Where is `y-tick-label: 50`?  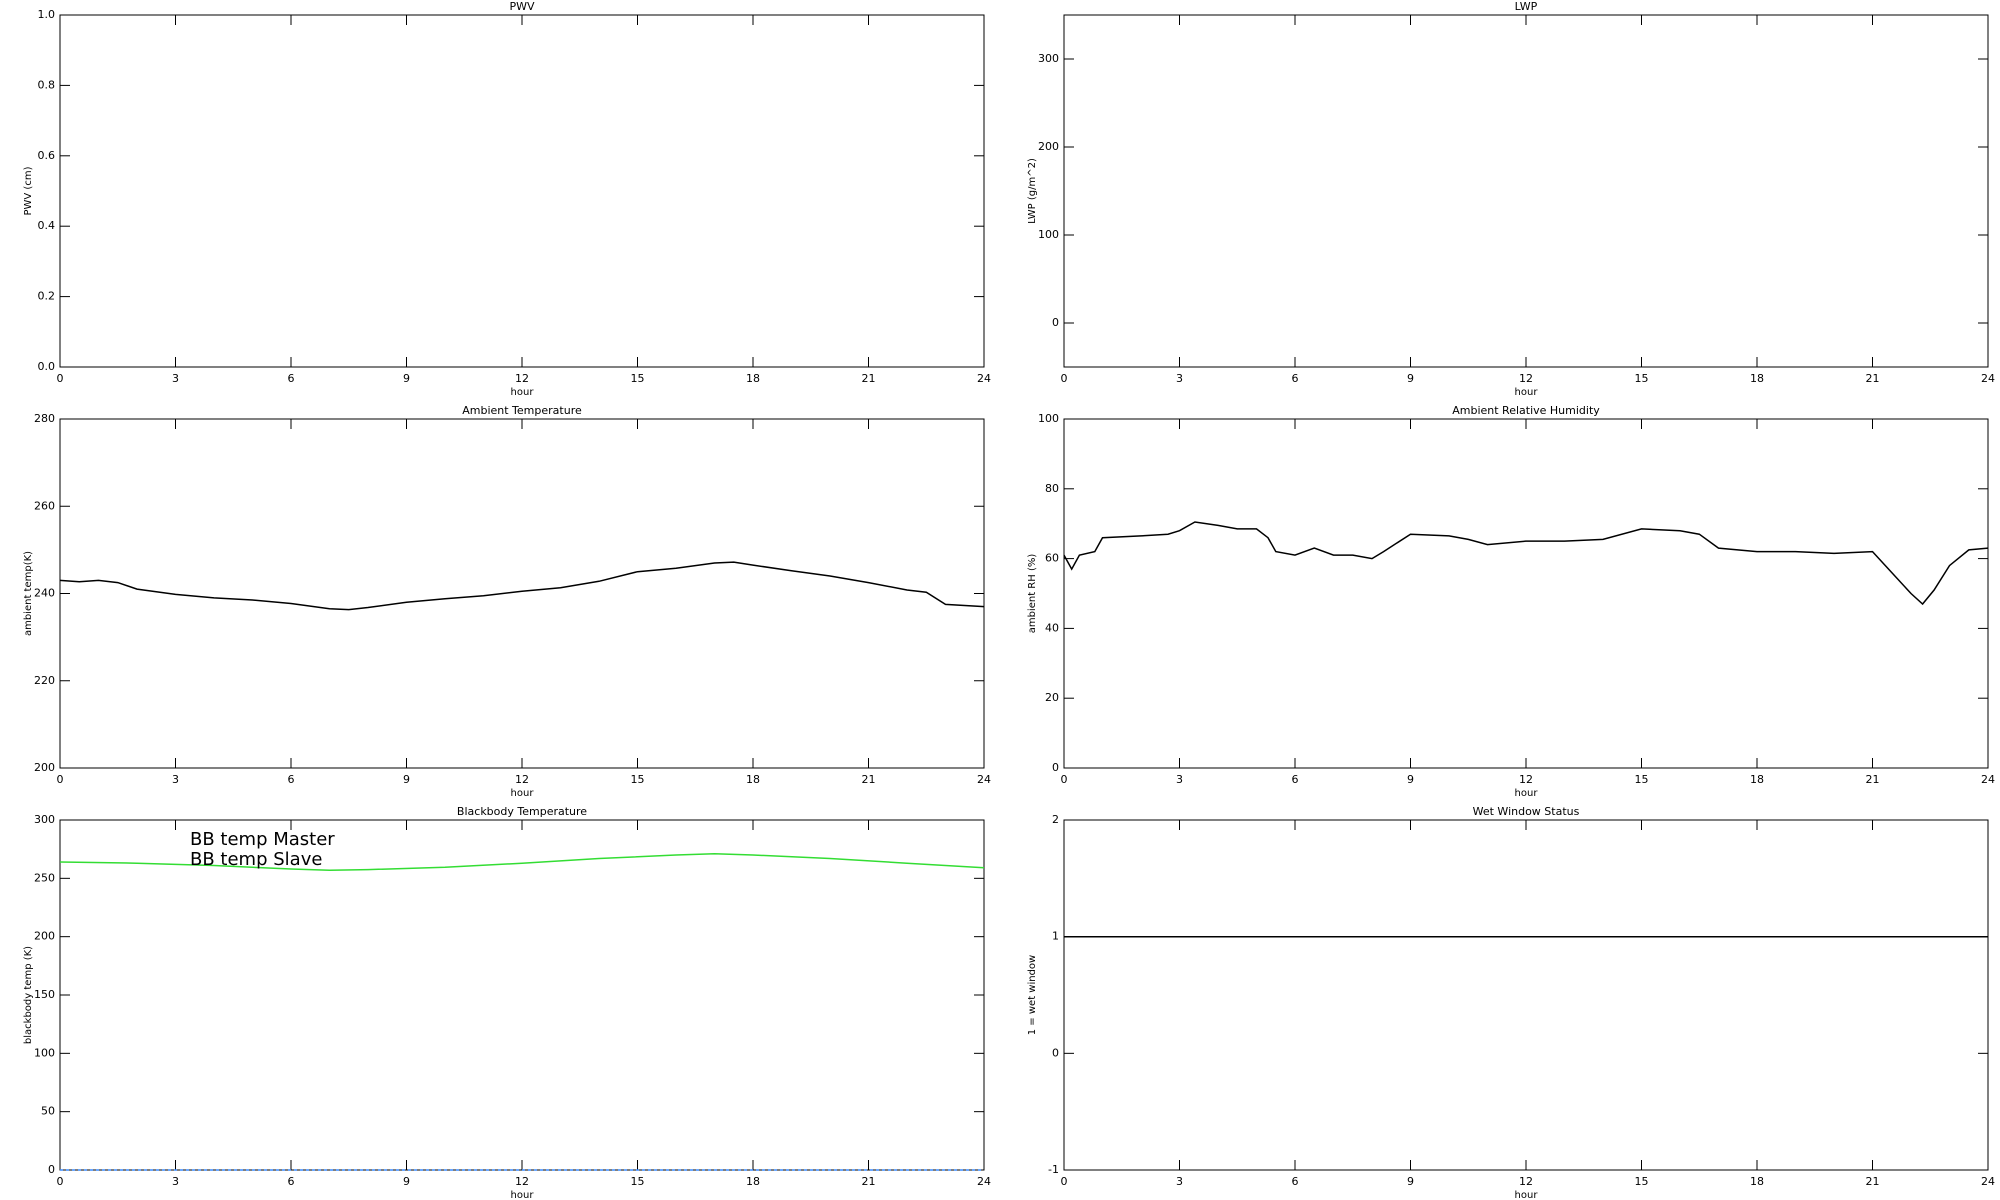 y-tick-label: 50 is located at coordinates (48, 1111).